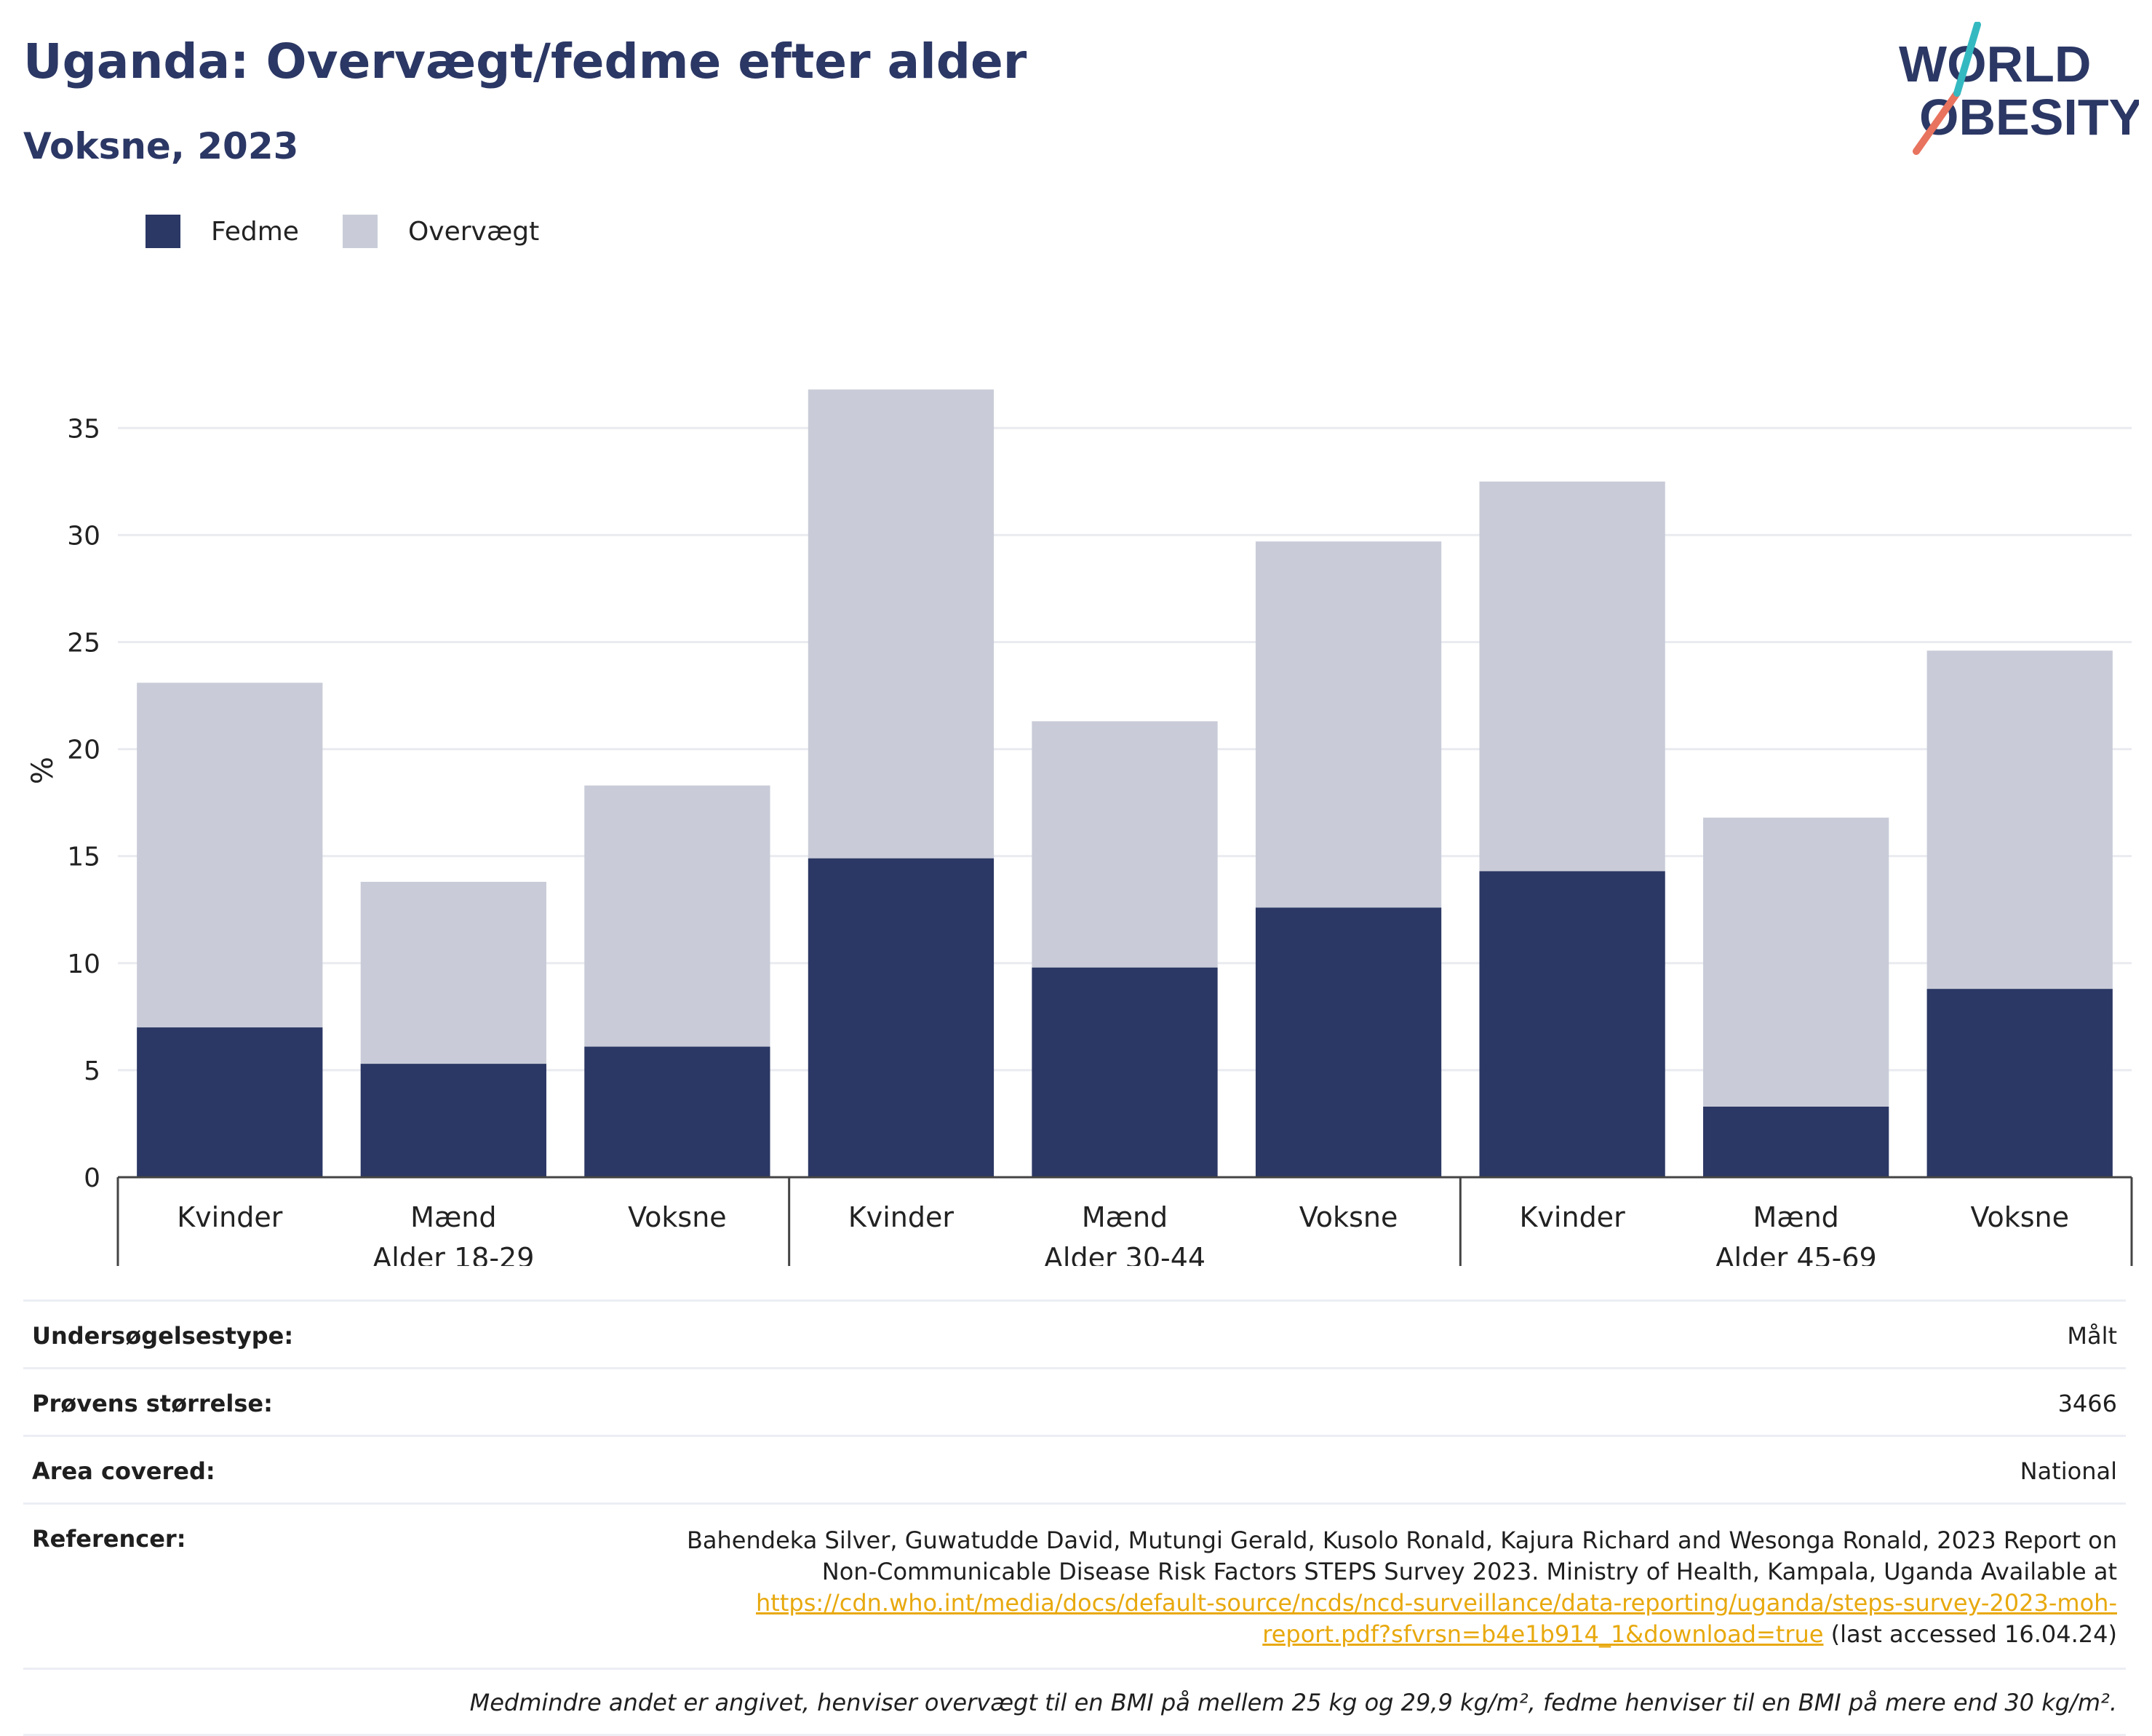 Image resolution: width=2152 pixels, height=1736 pixels. I want to click on y-tick-label: 0, so click(92, 1178).